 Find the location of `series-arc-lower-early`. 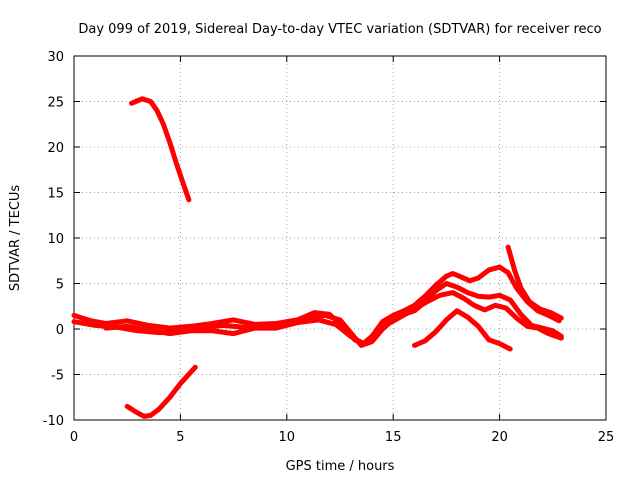

series-arc-lower-early is located at coordinates (161, 391).